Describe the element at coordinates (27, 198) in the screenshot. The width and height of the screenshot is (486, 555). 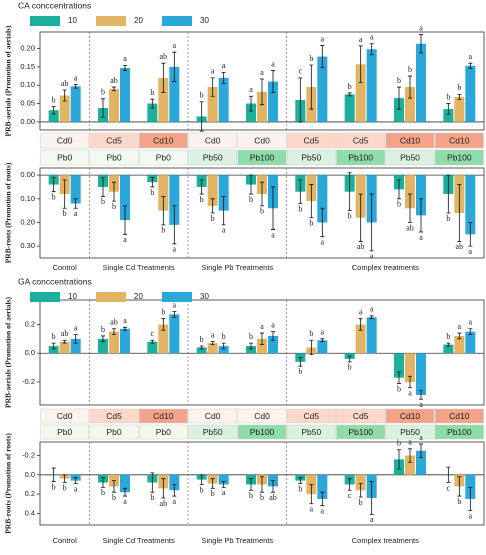
I see `y-tick-label: 0.10` at that location.